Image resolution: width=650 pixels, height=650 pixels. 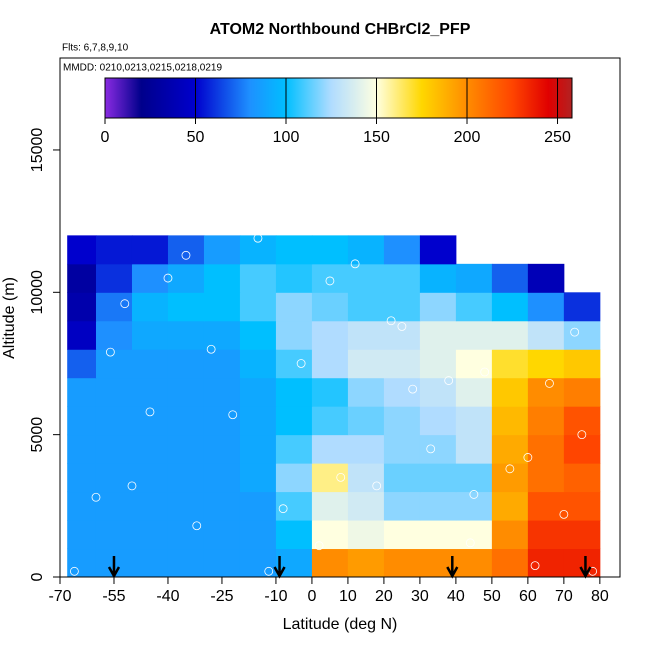 What do you see at coordinates (340, 29) in the screenshot?
I see `chart-title: ATOM2 Northbound CHBrCl2_PFP` at bounding box center [340, 29].